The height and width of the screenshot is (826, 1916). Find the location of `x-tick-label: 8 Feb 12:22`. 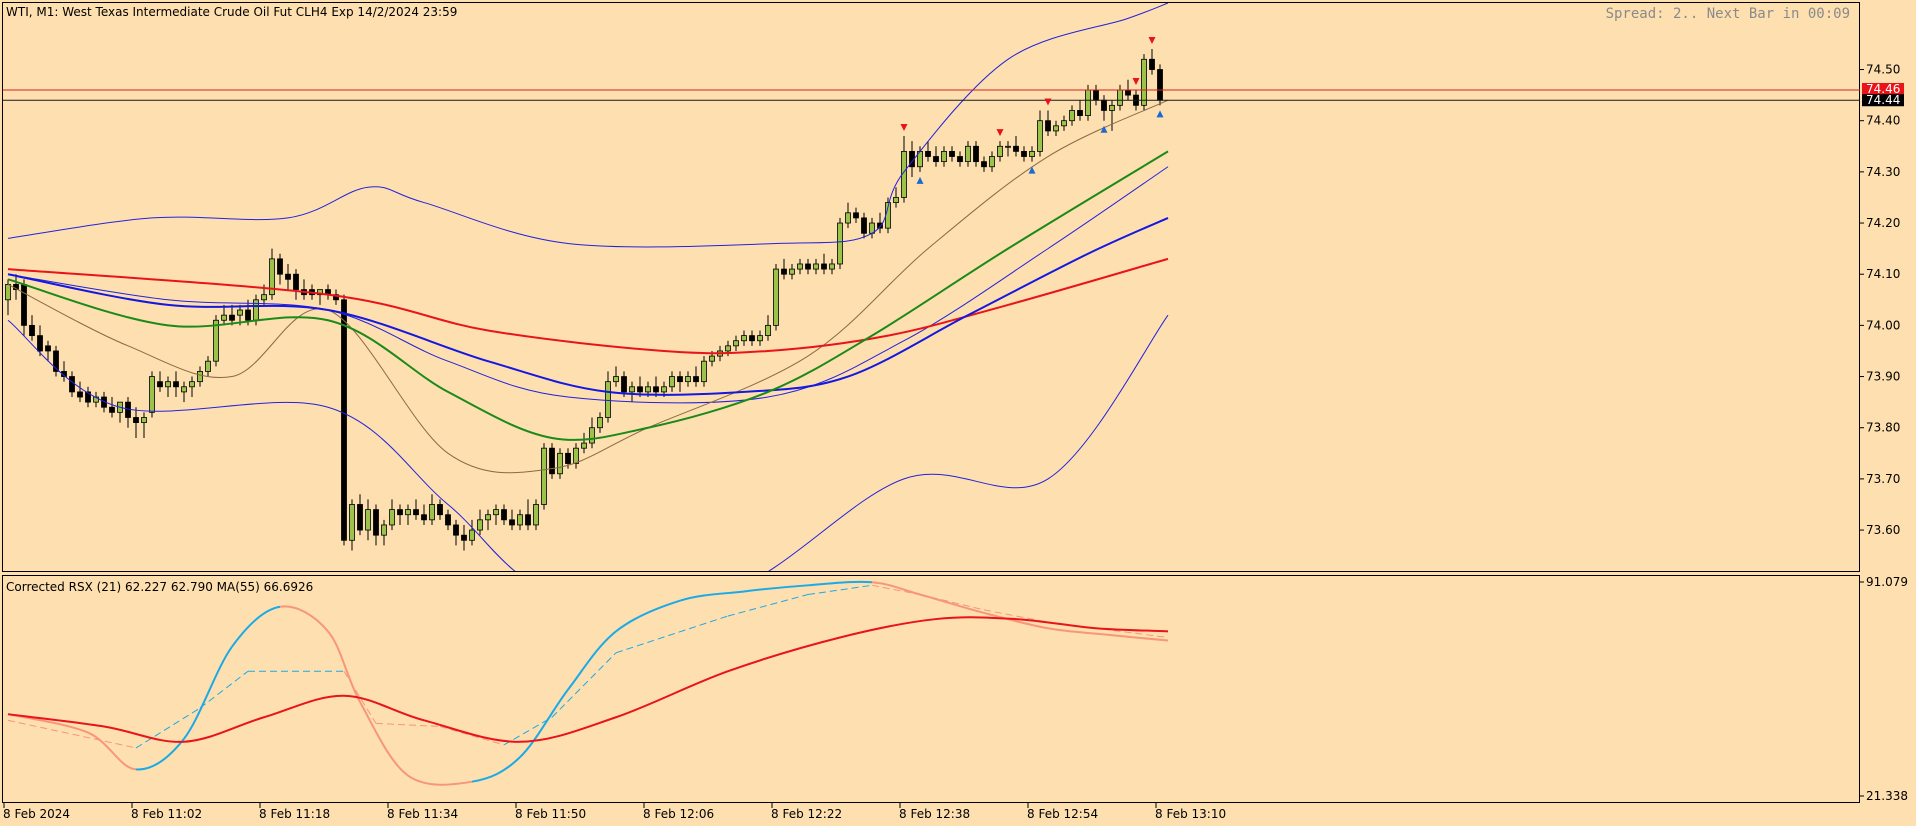

x-tick-label: 8 Feb 12:22 is located at coordinates (806, 814).